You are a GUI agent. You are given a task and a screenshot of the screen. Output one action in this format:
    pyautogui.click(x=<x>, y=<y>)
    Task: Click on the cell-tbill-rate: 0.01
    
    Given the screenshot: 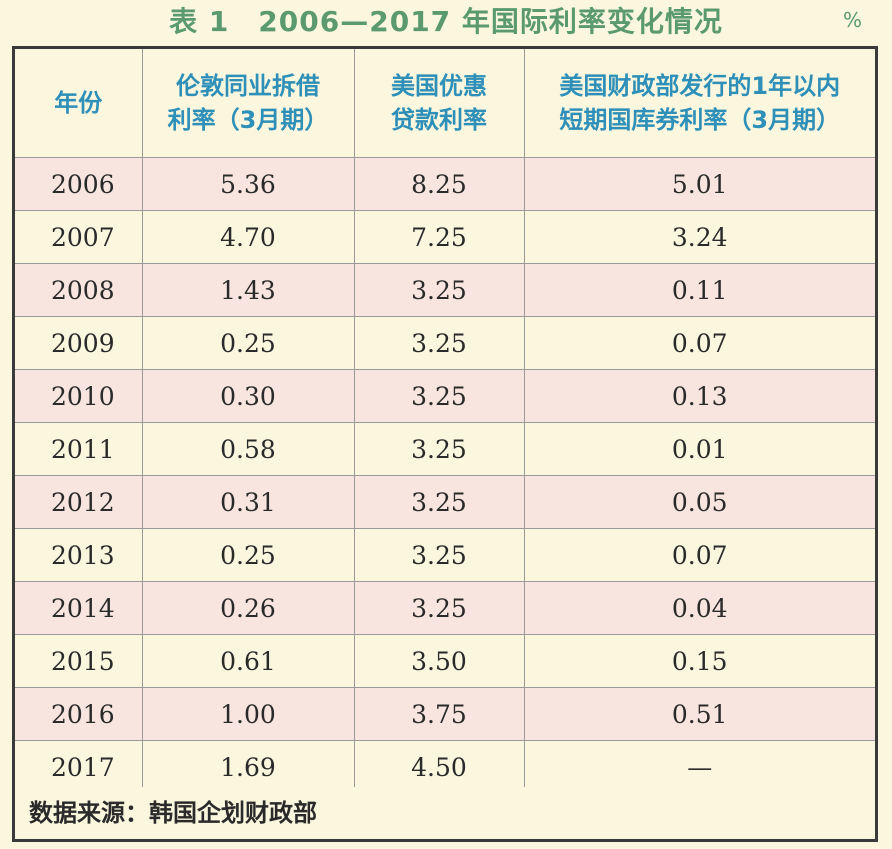 What is the action you would take?
    pyautogui.click(x=699, y=449)
    